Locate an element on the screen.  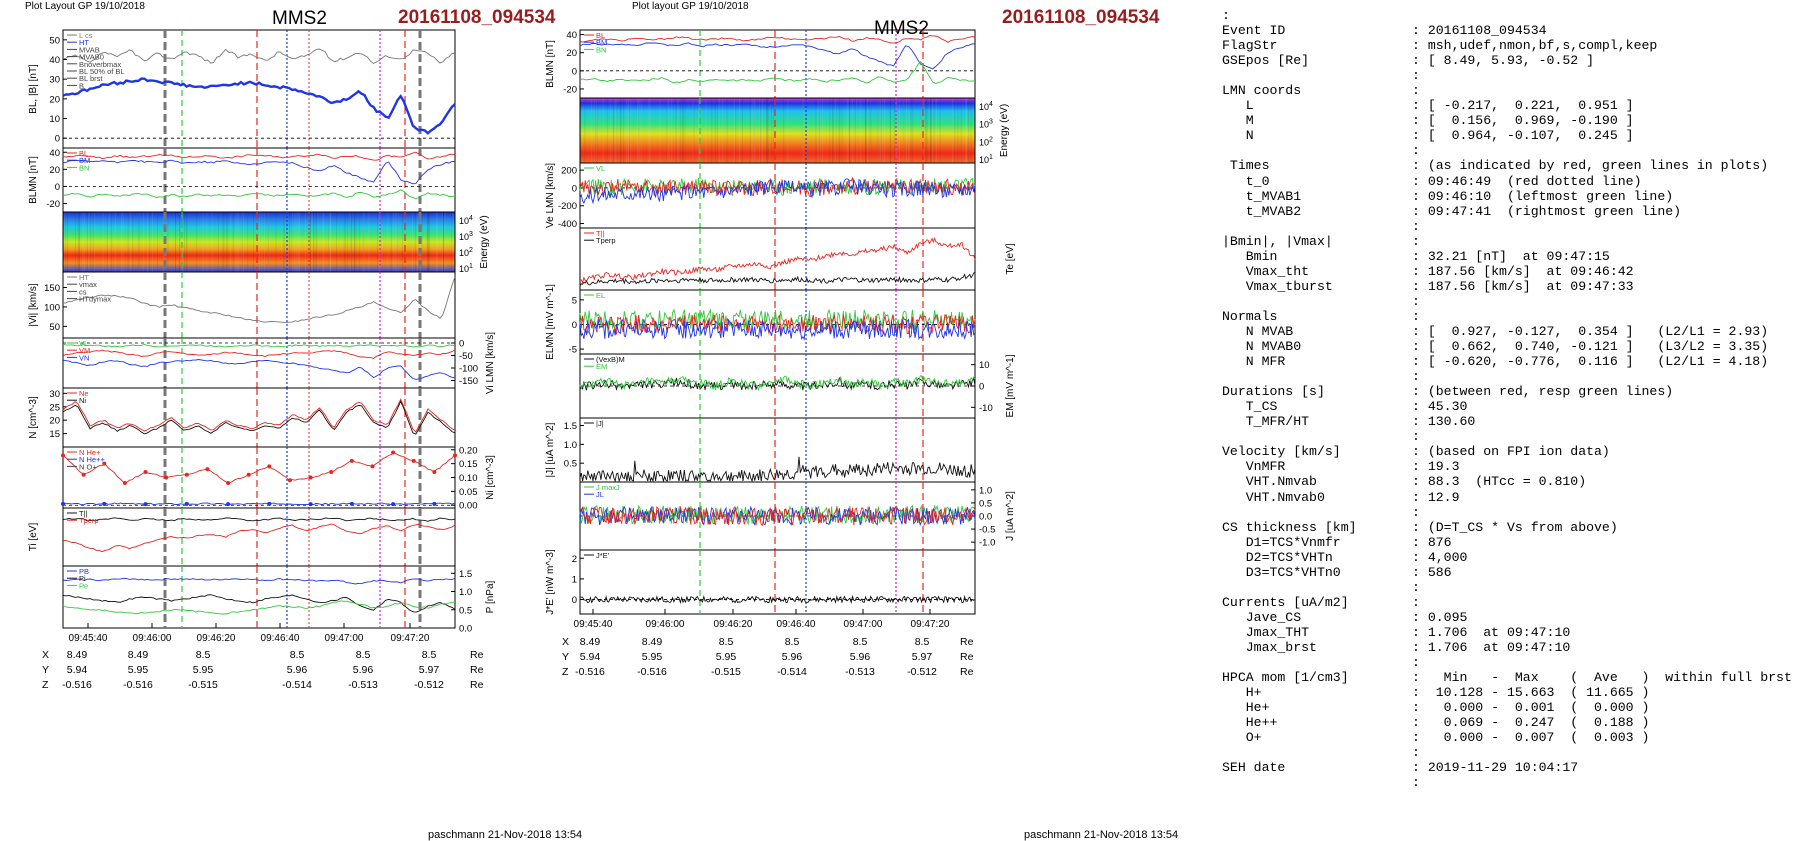
axis-label: N [cm^-3] is located at coordinates (33, 417).